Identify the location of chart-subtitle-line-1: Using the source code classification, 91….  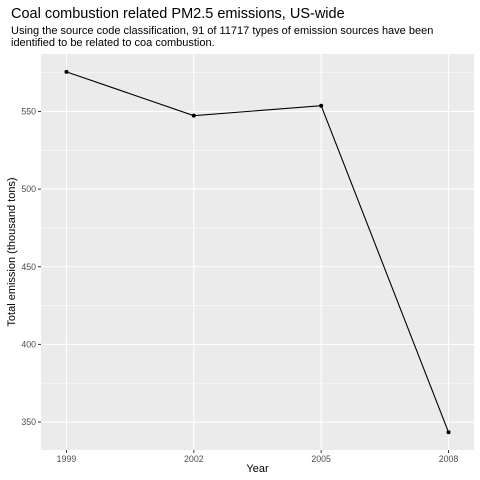
(222, 31).